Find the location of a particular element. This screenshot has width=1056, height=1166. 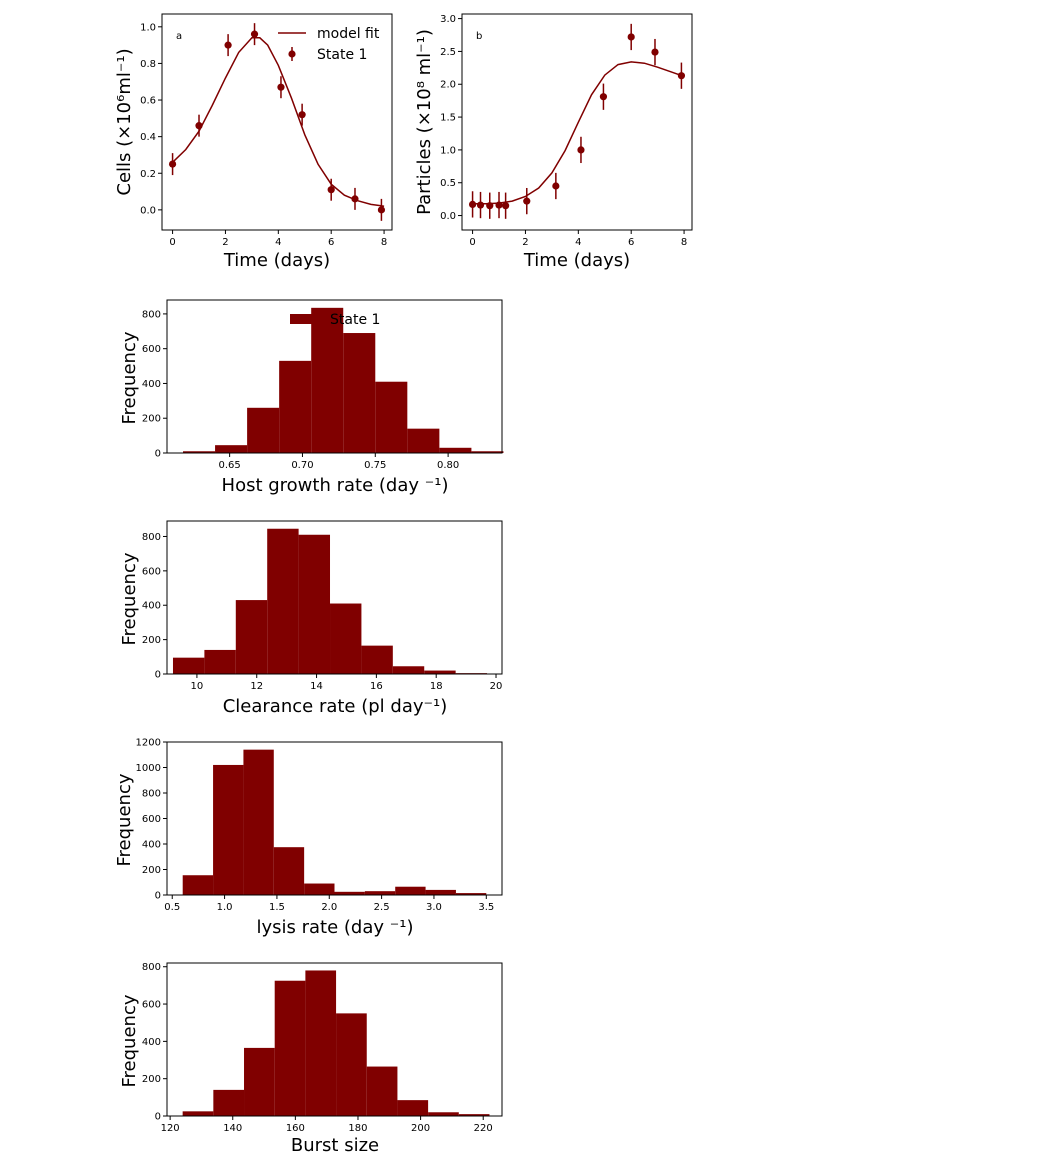

x-tick-label: 20 is located at coordinates (496, 686).